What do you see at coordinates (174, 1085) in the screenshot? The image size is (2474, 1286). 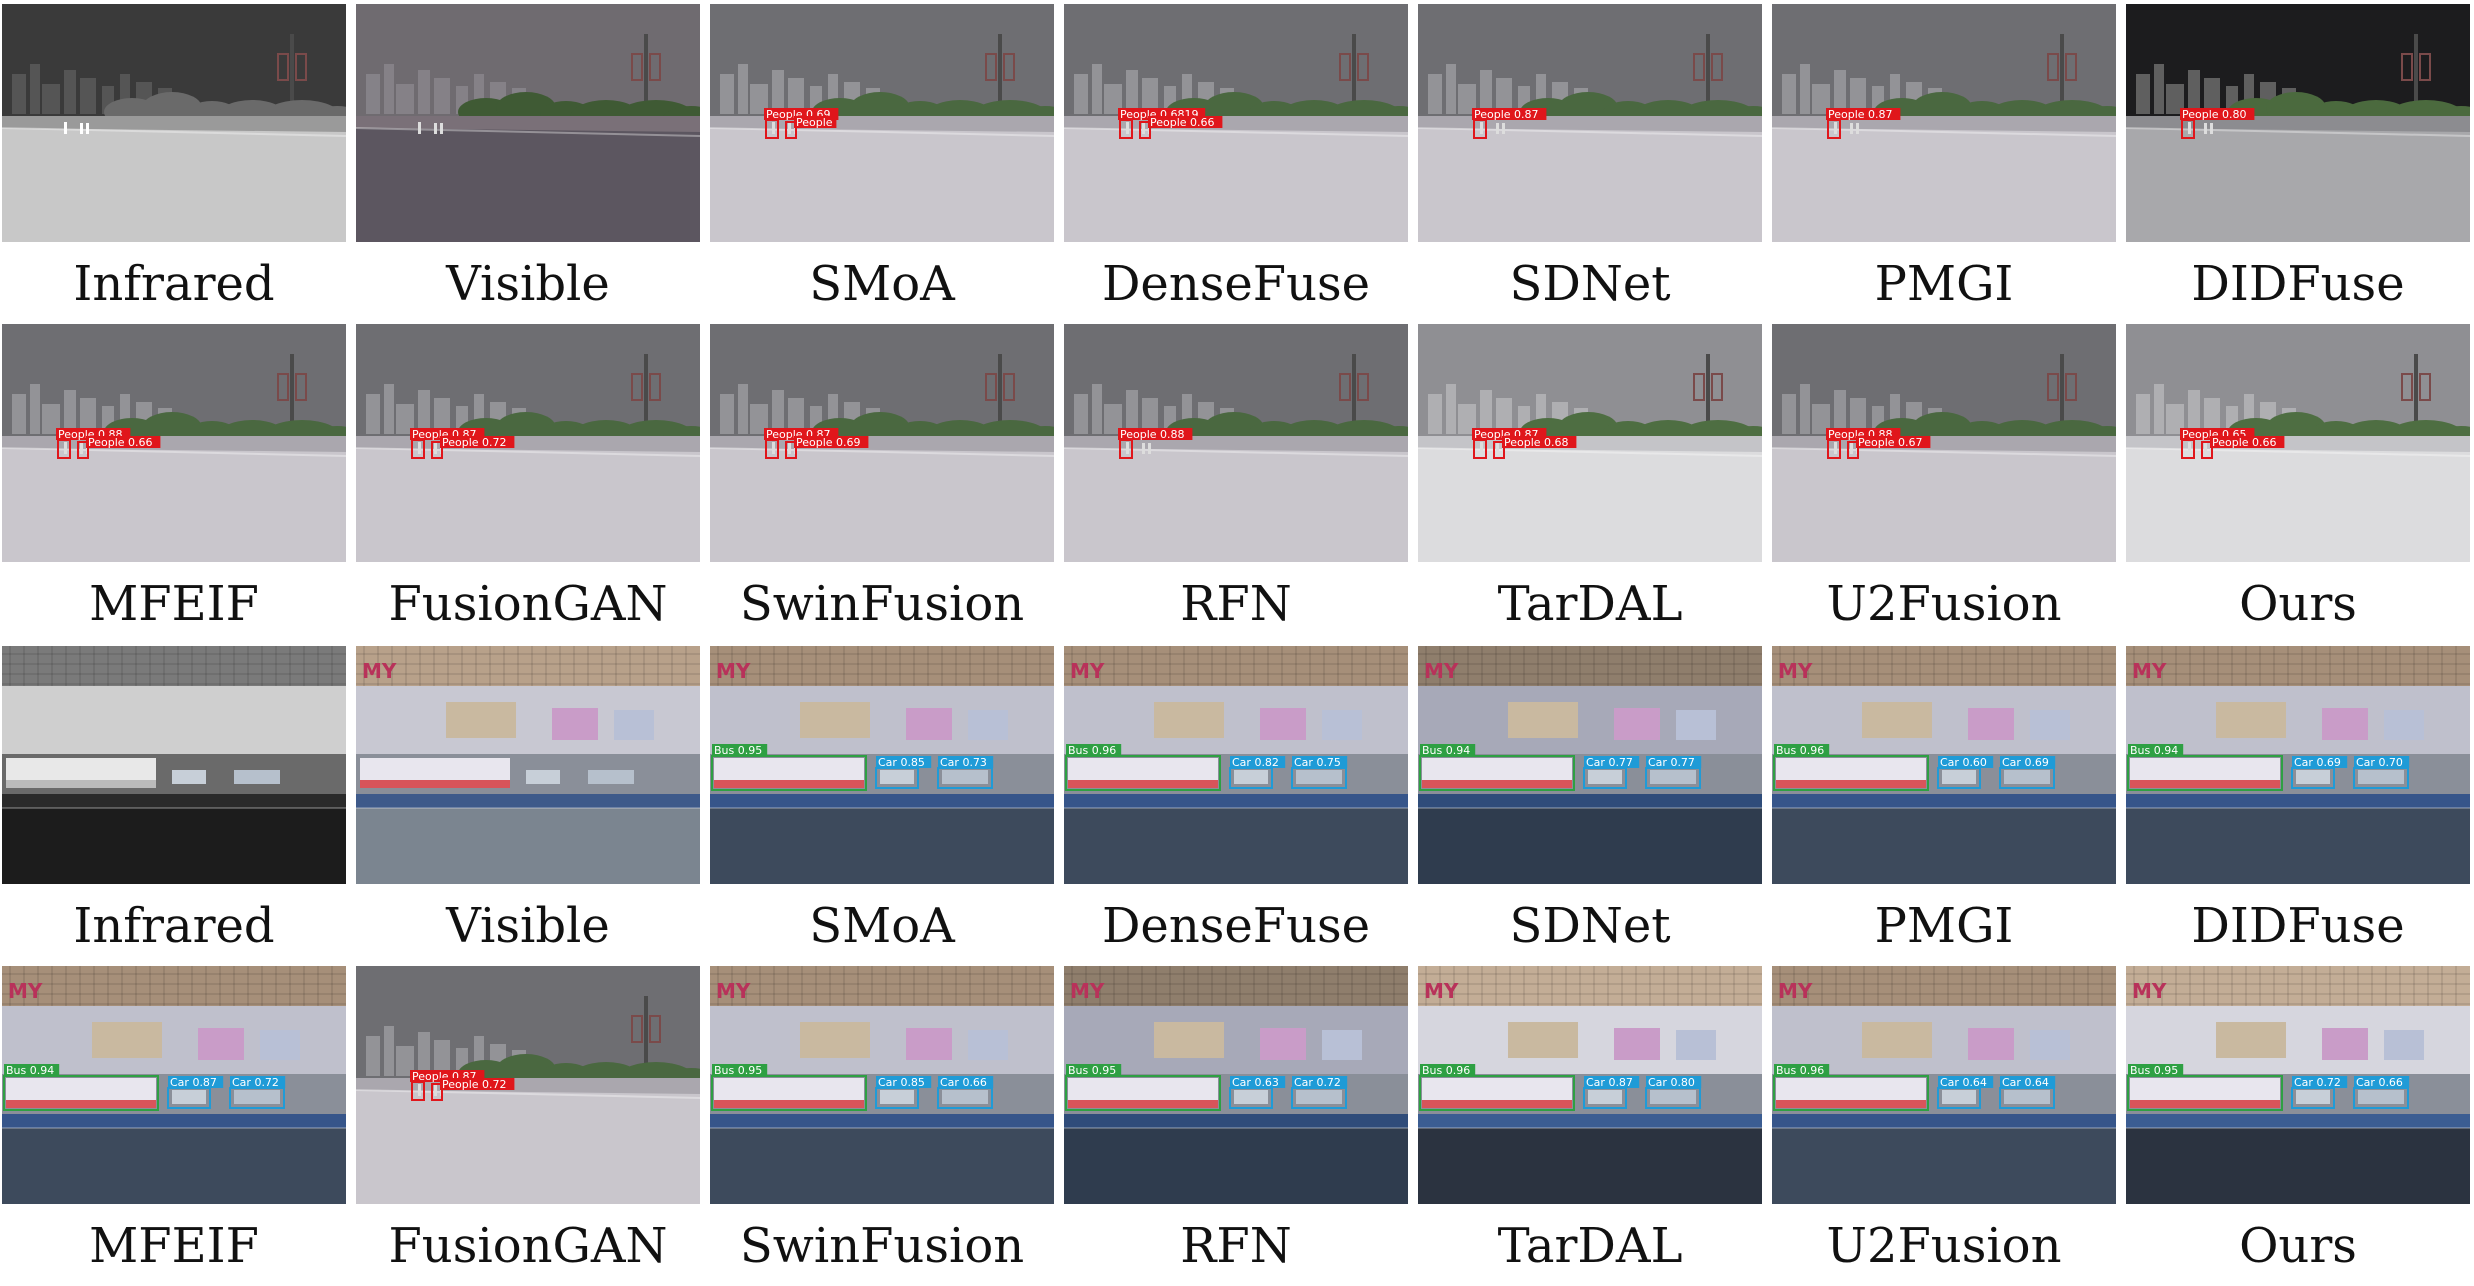 I see `result-image: MY Bus 0.94 Car 0.87 Car 0.72` at bounding box center [174, 1085].